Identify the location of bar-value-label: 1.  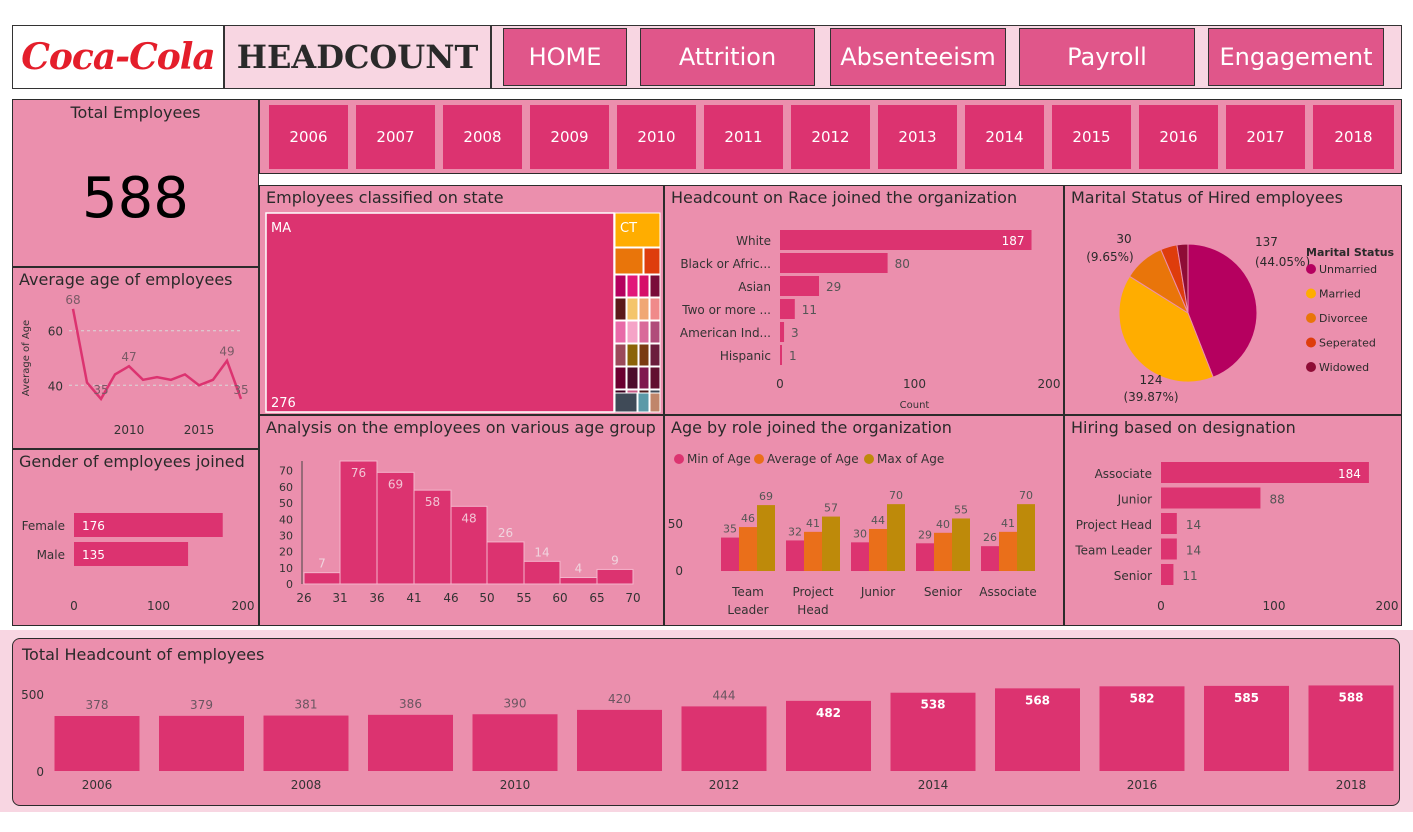
(793, 356).